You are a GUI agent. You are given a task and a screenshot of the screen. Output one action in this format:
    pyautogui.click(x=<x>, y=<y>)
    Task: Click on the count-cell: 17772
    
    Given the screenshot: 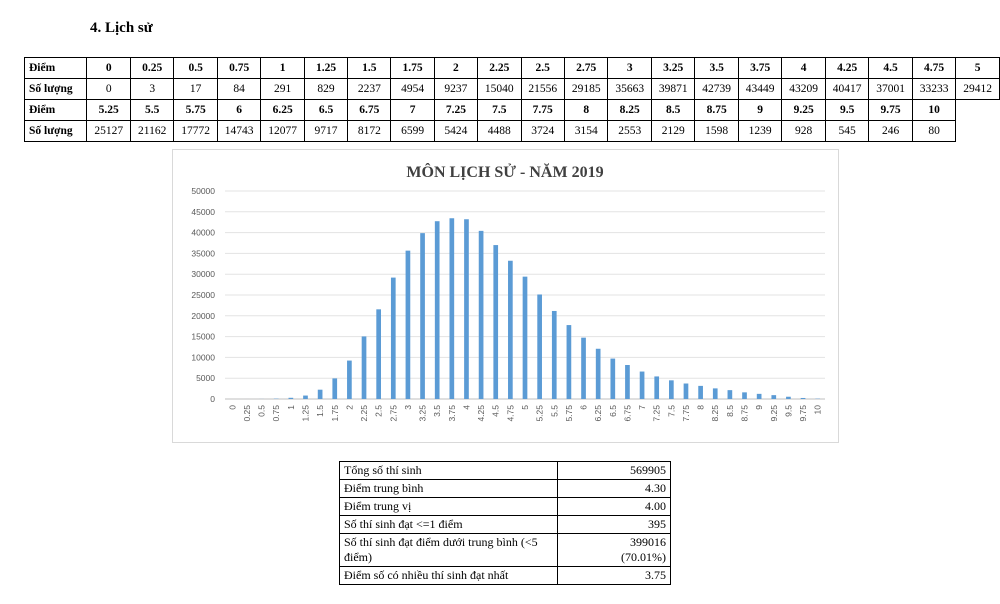 What is the action you would take?
    pyautogui.click(x=195, y=131)
    